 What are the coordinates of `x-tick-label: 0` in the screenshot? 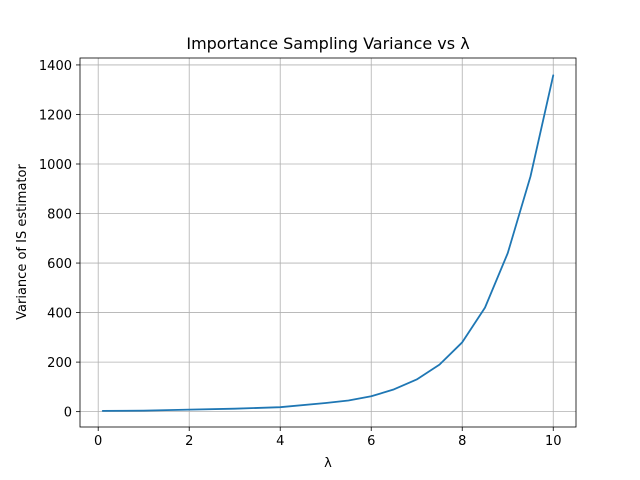 It's located at (98, 441).